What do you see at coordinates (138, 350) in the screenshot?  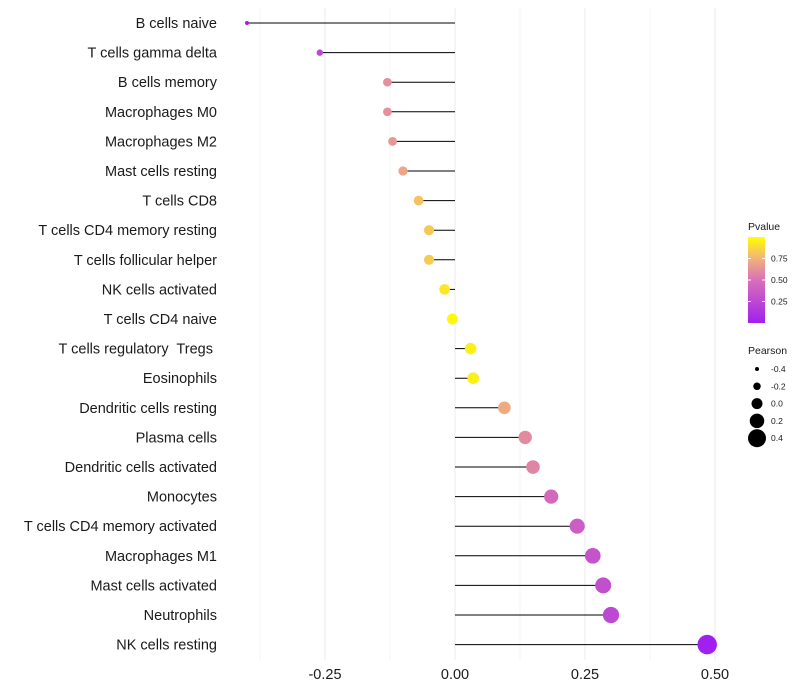 I see `category-label: T cells regulatory Tregs` at bounding box center [138, 350].